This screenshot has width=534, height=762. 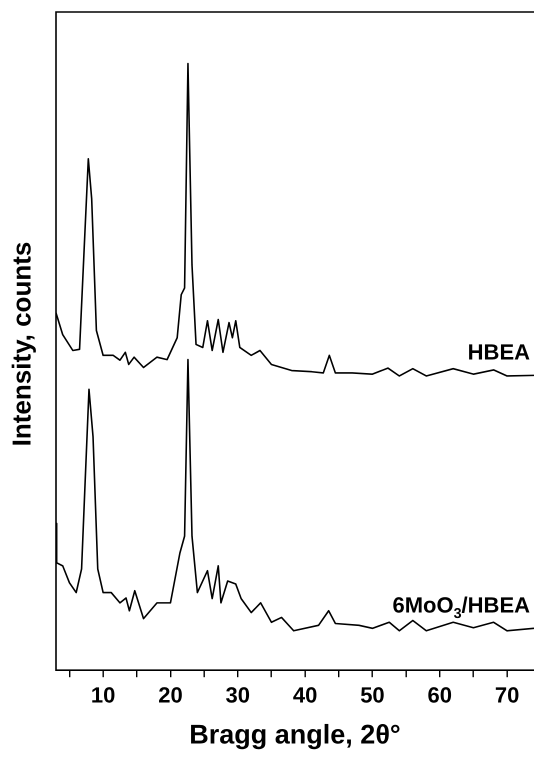 What do you see at coordinates (238, 695) in the screenshot?
I see `x-tick-label: 30` at bounding box center [238, 695].